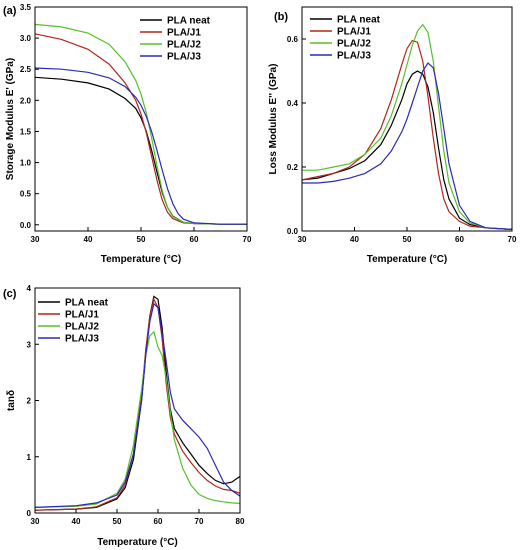 Image resolution: width=522 pixels, height=550 pixels. I want to click on y-tick-label: 1, so click(29, 457).